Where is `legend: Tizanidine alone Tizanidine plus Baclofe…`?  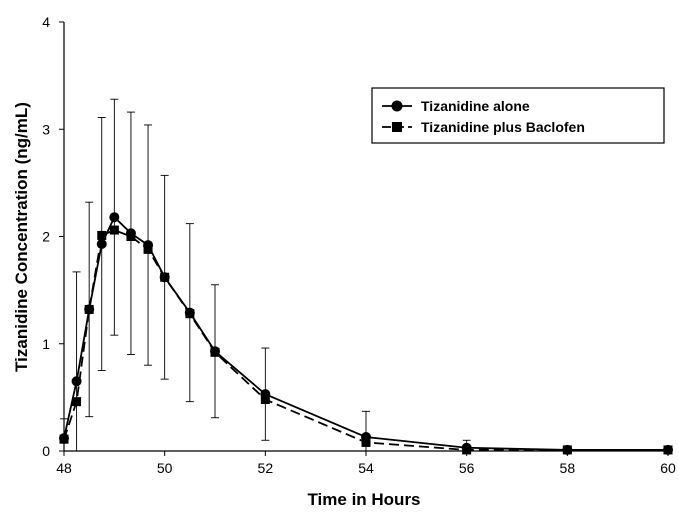
legend: Tizanidine alone Tizanidine plus Baclofe… is located at coordinates (518, 115).